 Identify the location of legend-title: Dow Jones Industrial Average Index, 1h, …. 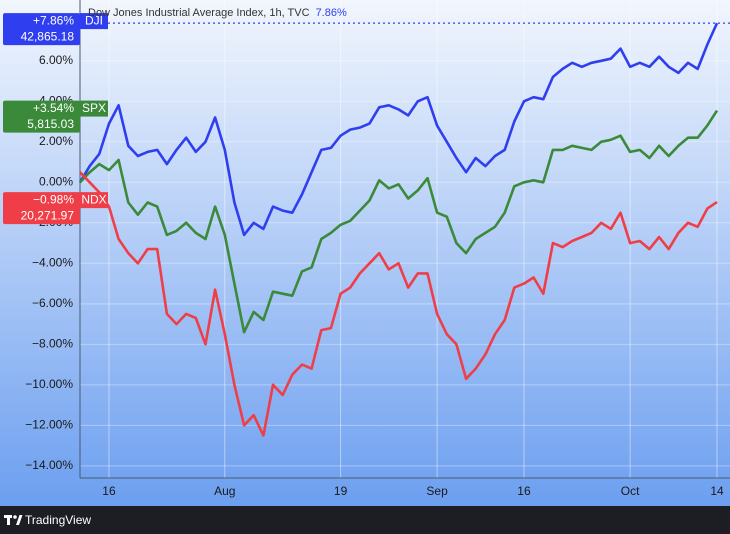
(199, 13).